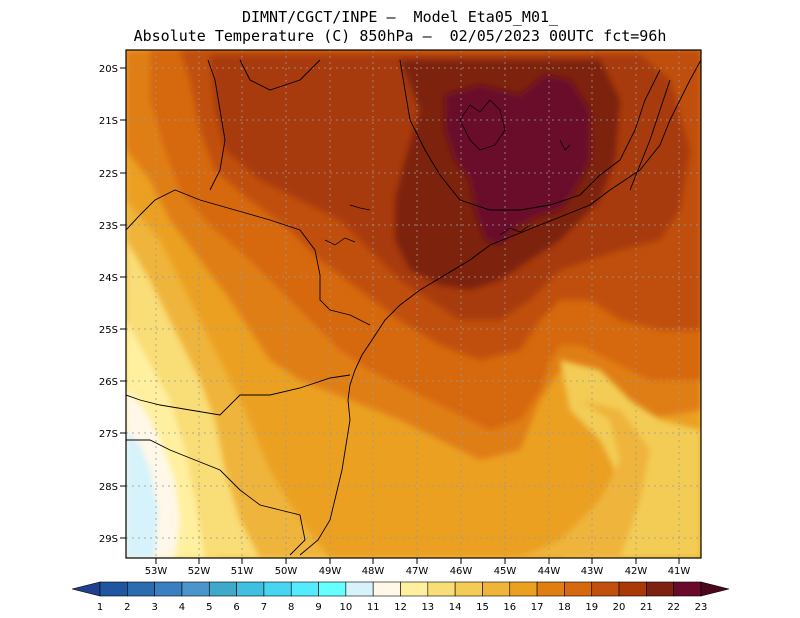 Image resolution: width=800 pixels, height=618 pixels. I want to click on colorbar-label: 12, so click(400, 607).